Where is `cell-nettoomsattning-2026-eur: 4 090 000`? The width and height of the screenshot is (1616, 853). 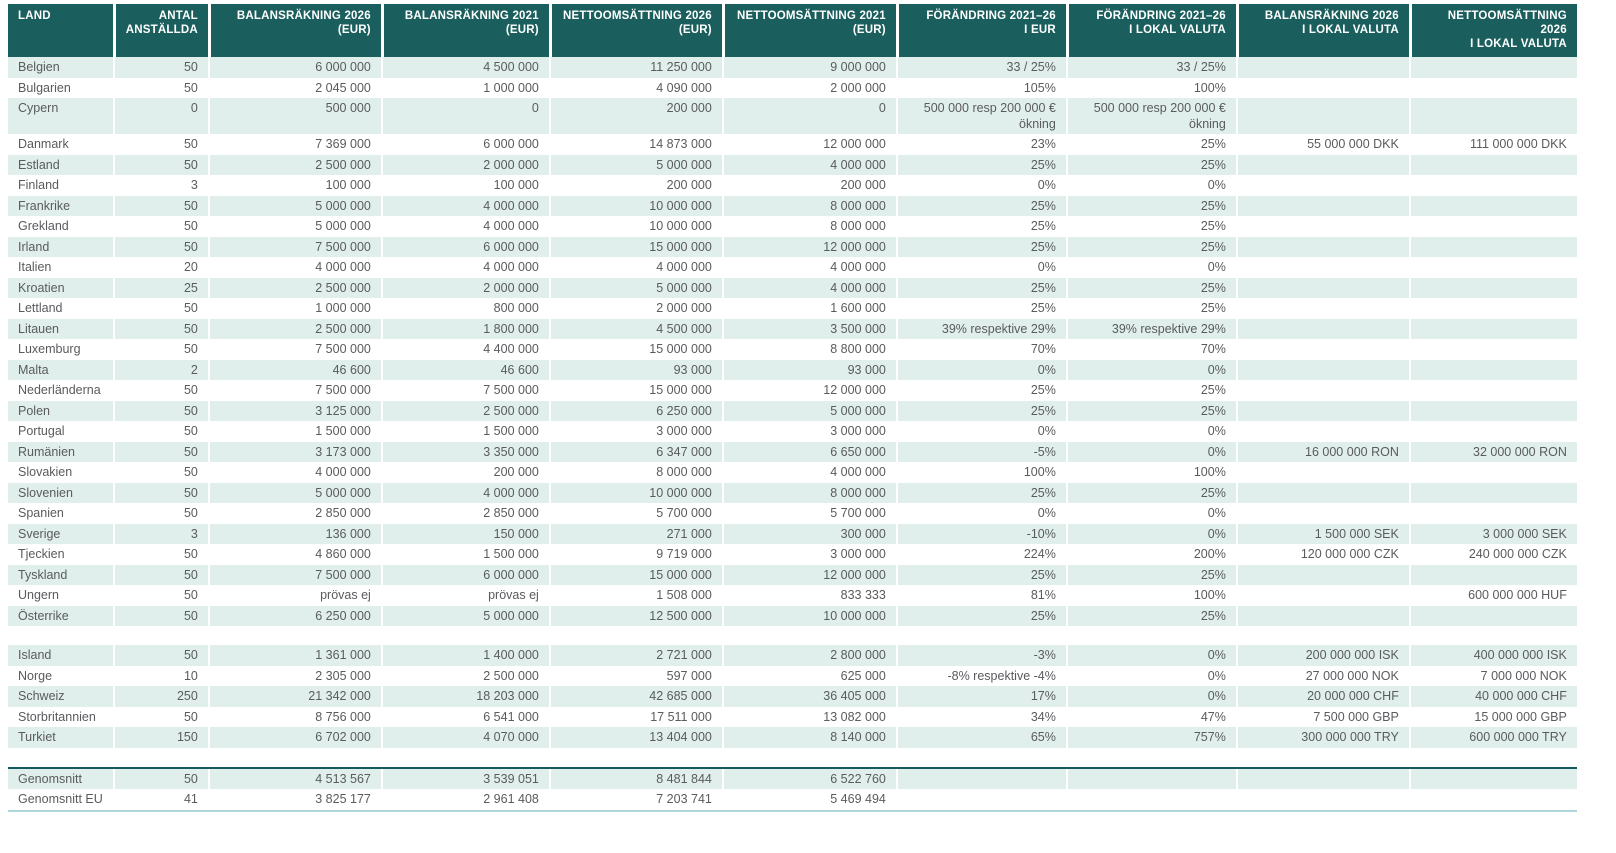
cell-nettoomsattning-2026-eur: 4 090 000 is located at coordinates (635, 87).